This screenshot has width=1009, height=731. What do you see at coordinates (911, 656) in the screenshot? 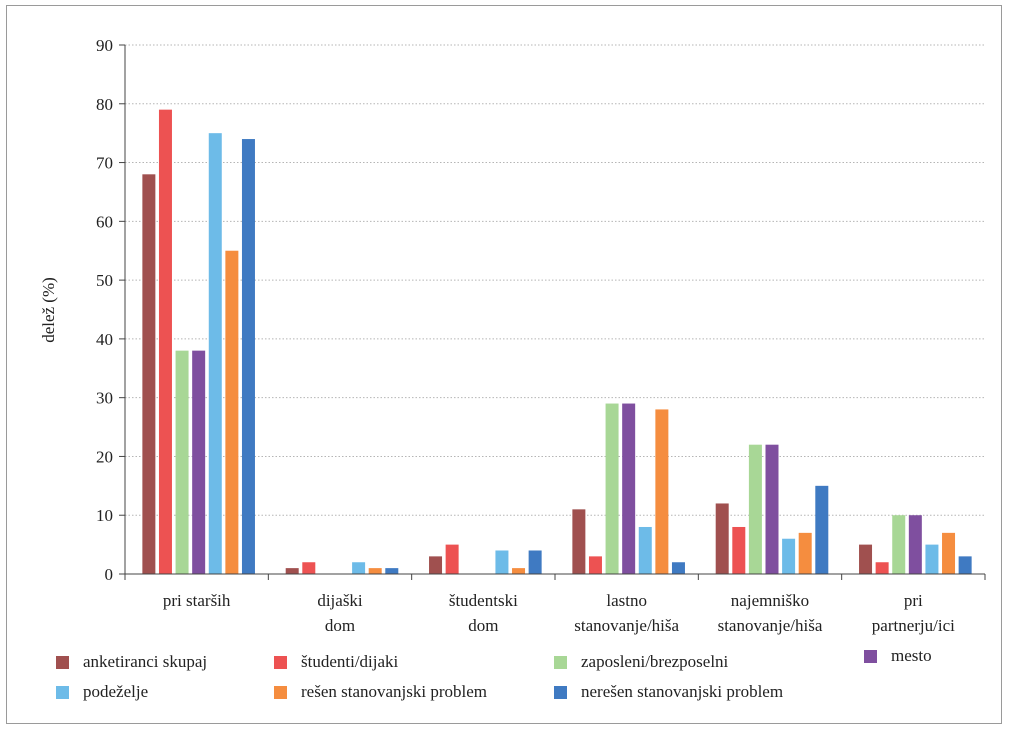
I see `legend-label: mesto` at bounding box center [911, 656].